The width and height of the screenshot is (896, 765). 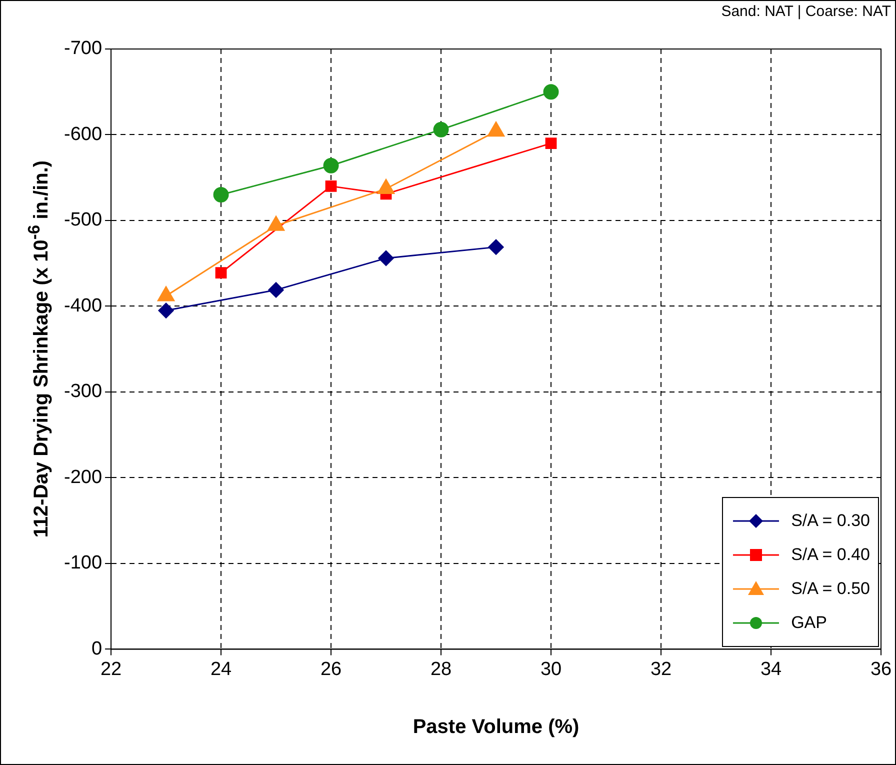 I want to click on y-tick-label: -500, so click(x=83, y=220).